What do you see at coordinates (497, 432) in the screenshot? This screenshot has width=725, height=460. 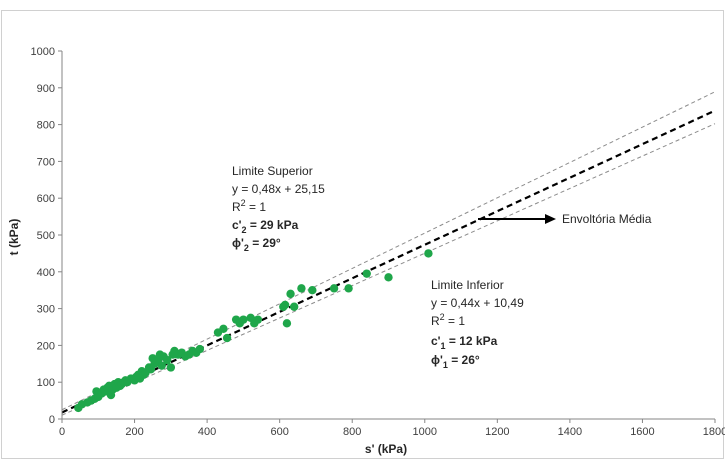 I see `x-tick-label: 1200` at bounding box center [497, 432].